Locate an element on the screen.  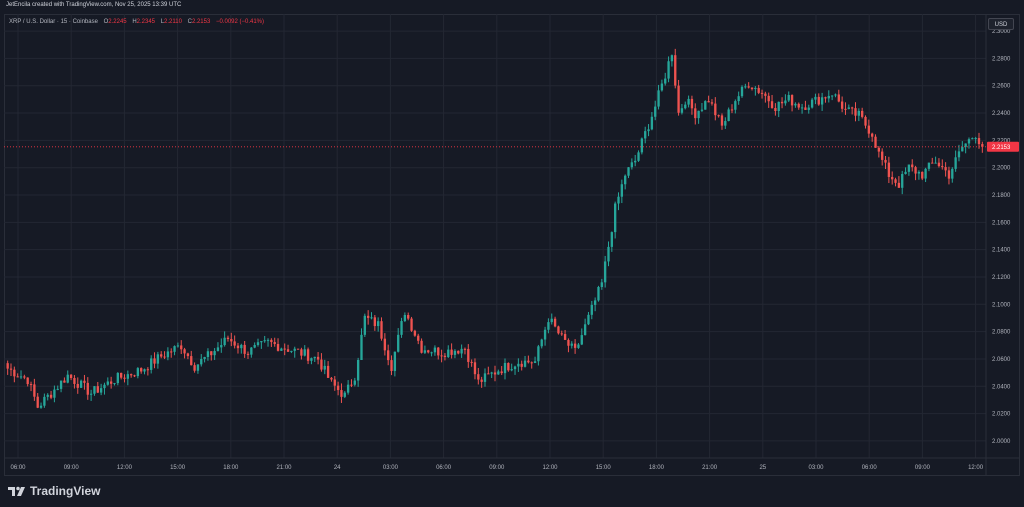
x-tick-label: 21:00 is located at coordinates (710, 468).